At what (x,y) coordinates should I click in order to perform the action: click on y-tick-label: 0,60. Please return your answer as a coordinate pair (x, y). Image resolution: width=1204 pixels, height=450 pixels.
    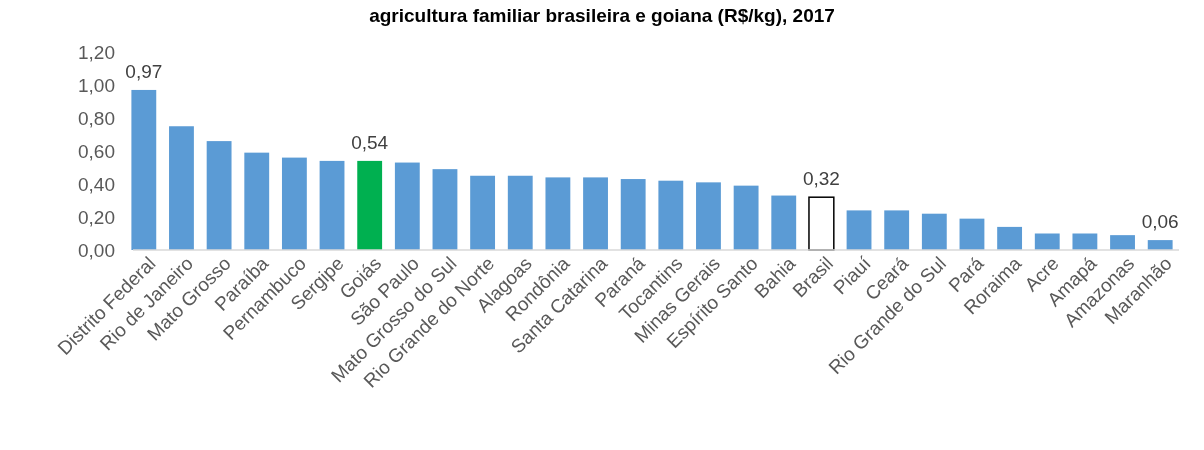
    Looking at the image, I should click on (96, 151).